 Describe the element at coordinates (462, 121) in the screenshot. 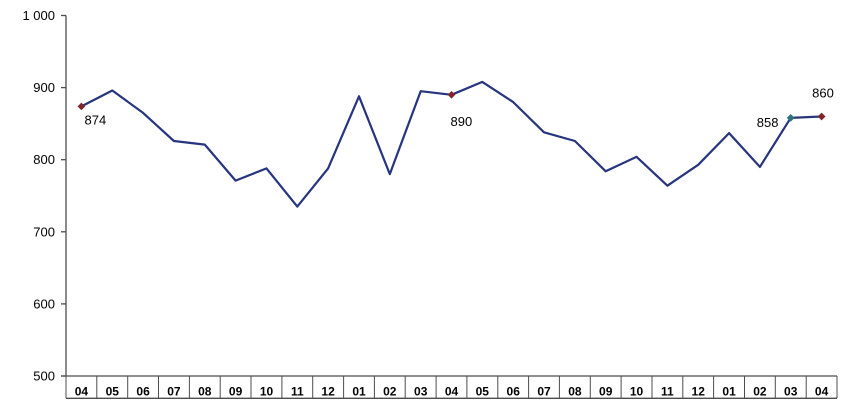

I see `svg-text: 890` at that location.